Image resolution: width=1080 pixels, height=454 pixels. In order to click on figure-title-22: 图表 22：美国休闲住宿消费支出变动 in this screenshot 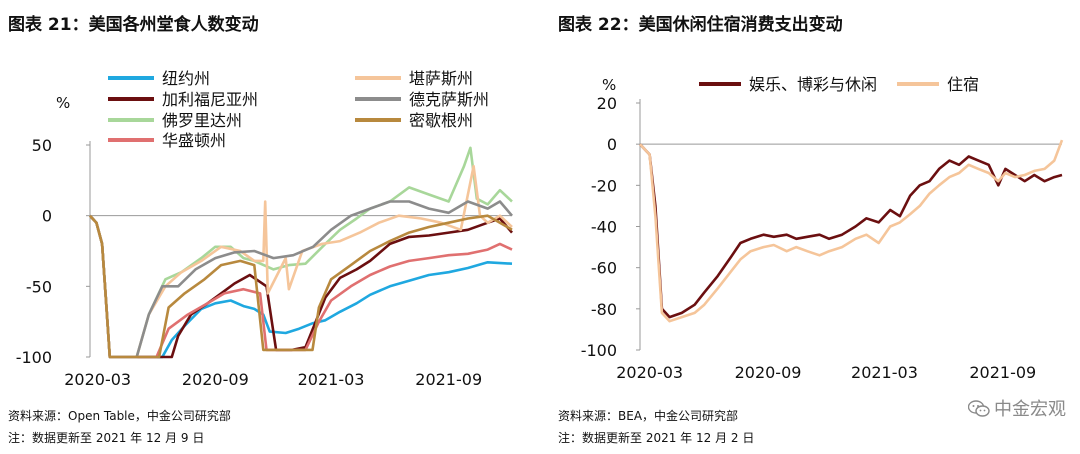, I will do `click(700, 25)`.